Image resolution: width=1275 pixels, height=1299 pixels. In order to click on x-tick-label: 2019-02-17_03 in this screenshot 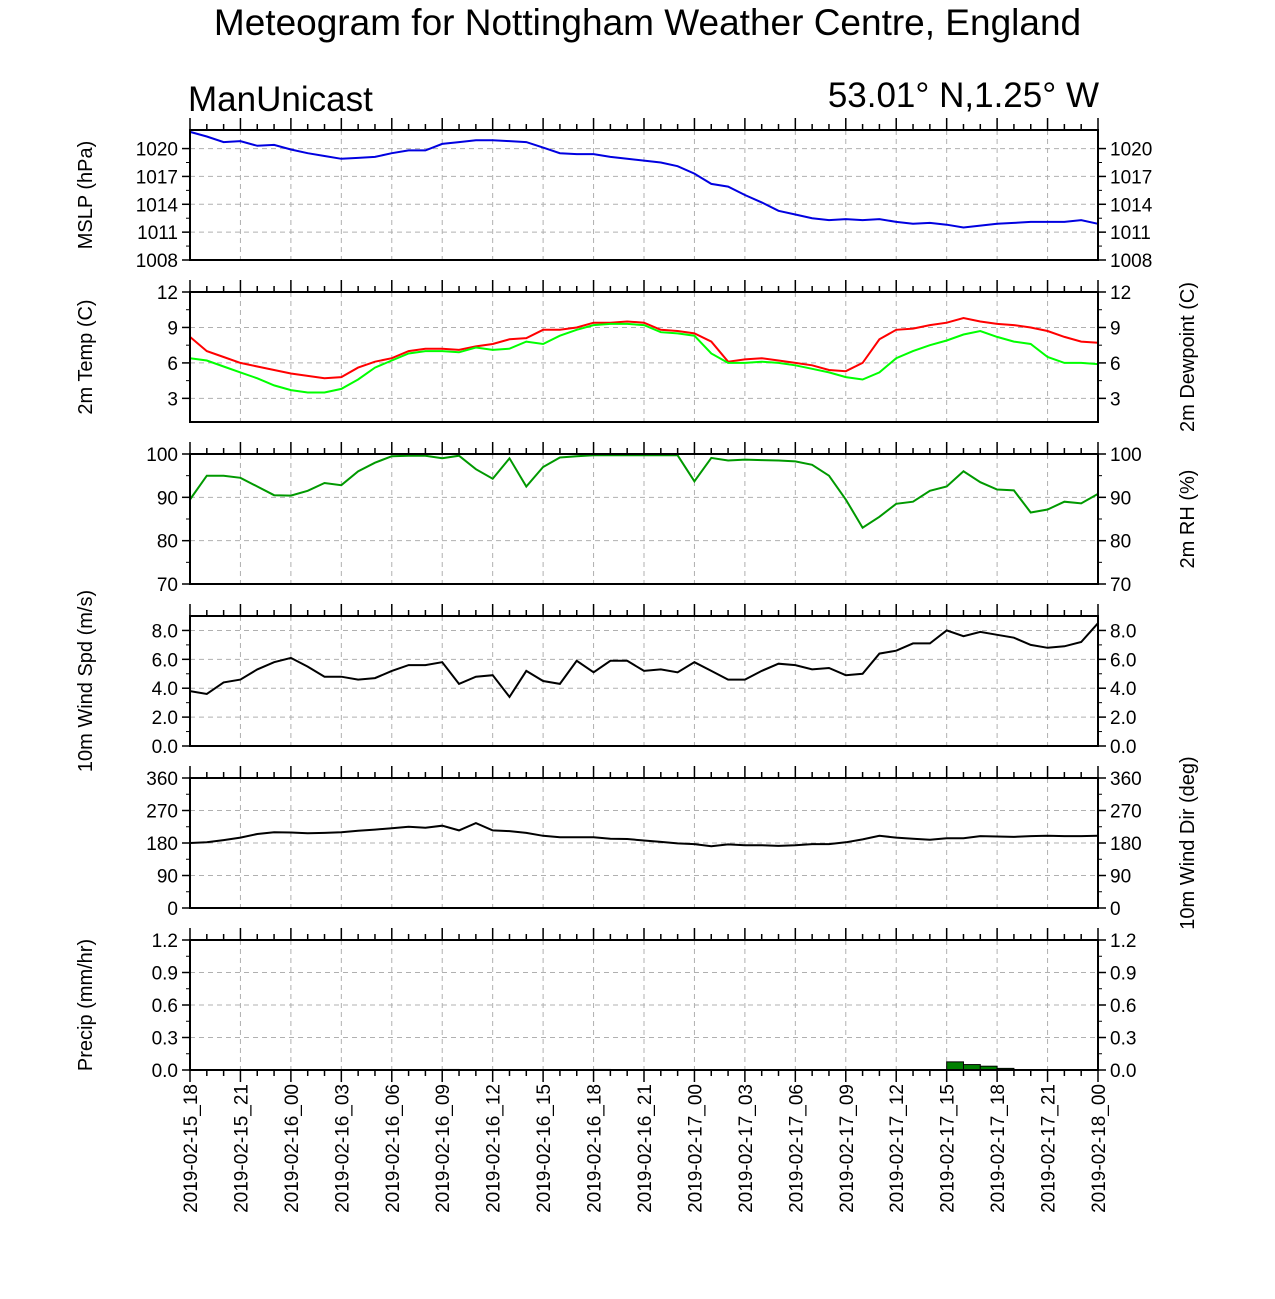, I will do `click(746, 1148)`.